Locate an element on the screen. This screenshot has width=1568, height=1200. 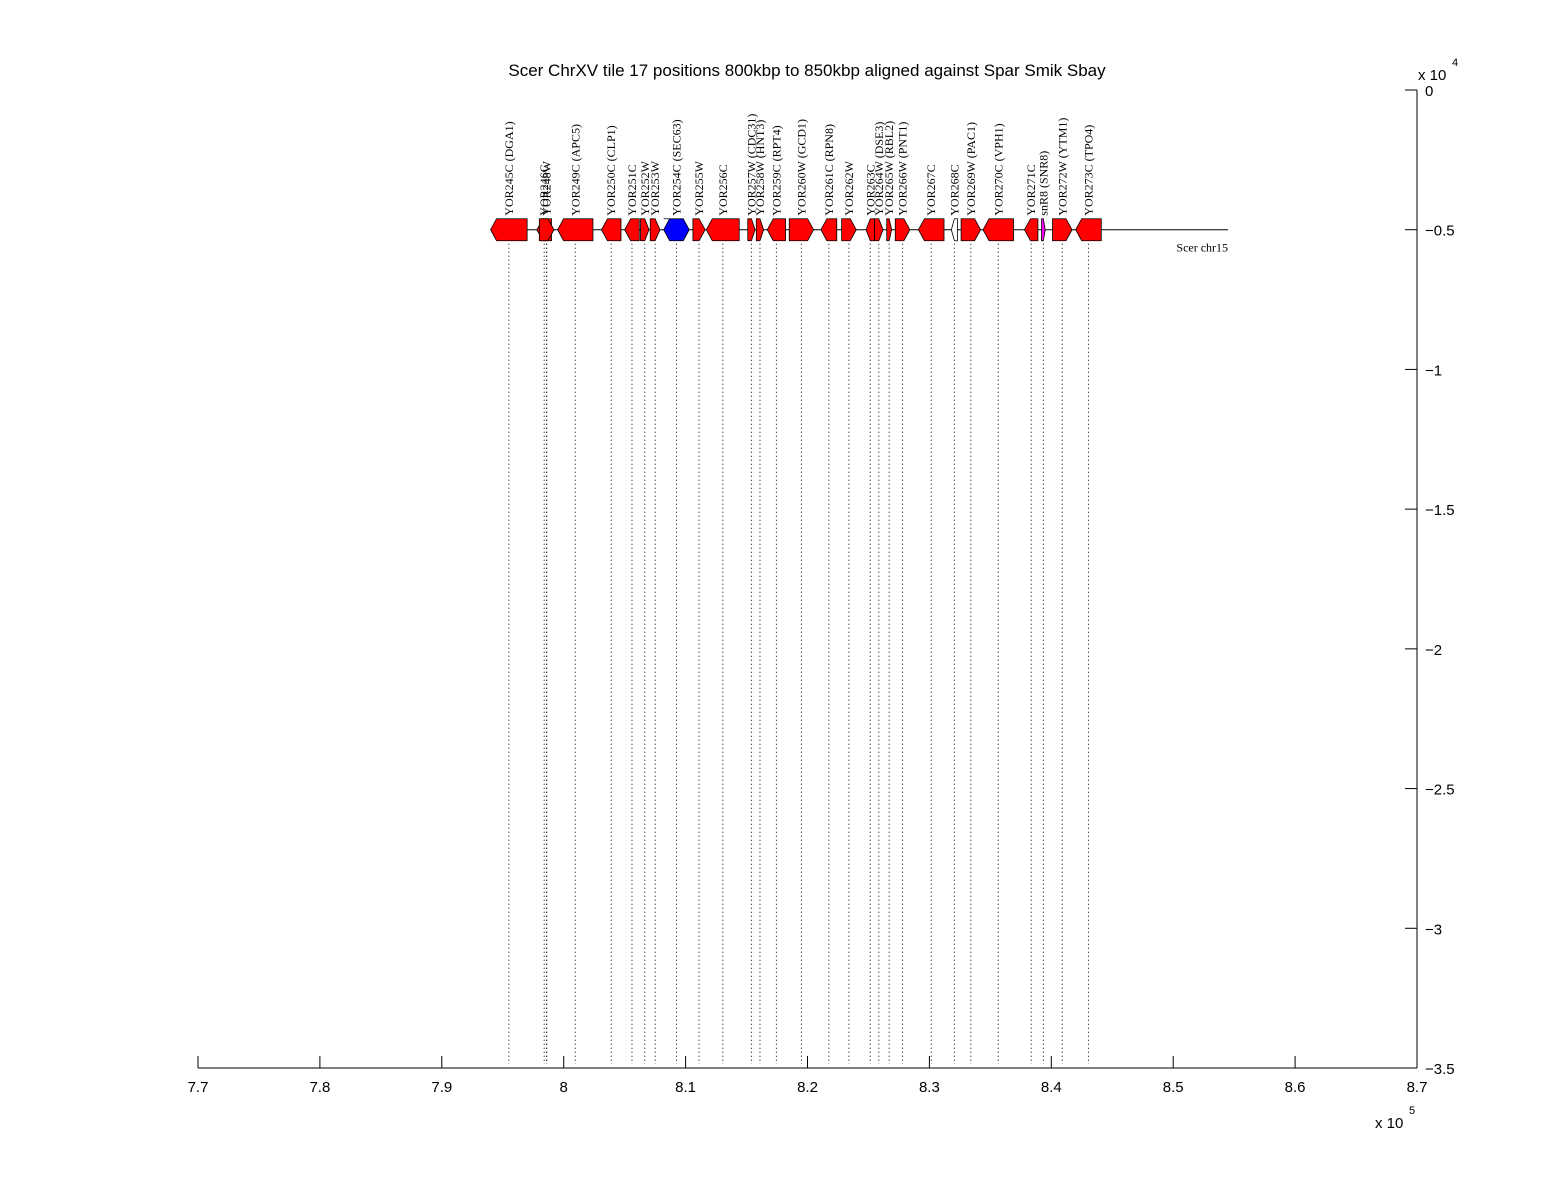
y-tick-label: −1 is located at coordinates (1433, 370).